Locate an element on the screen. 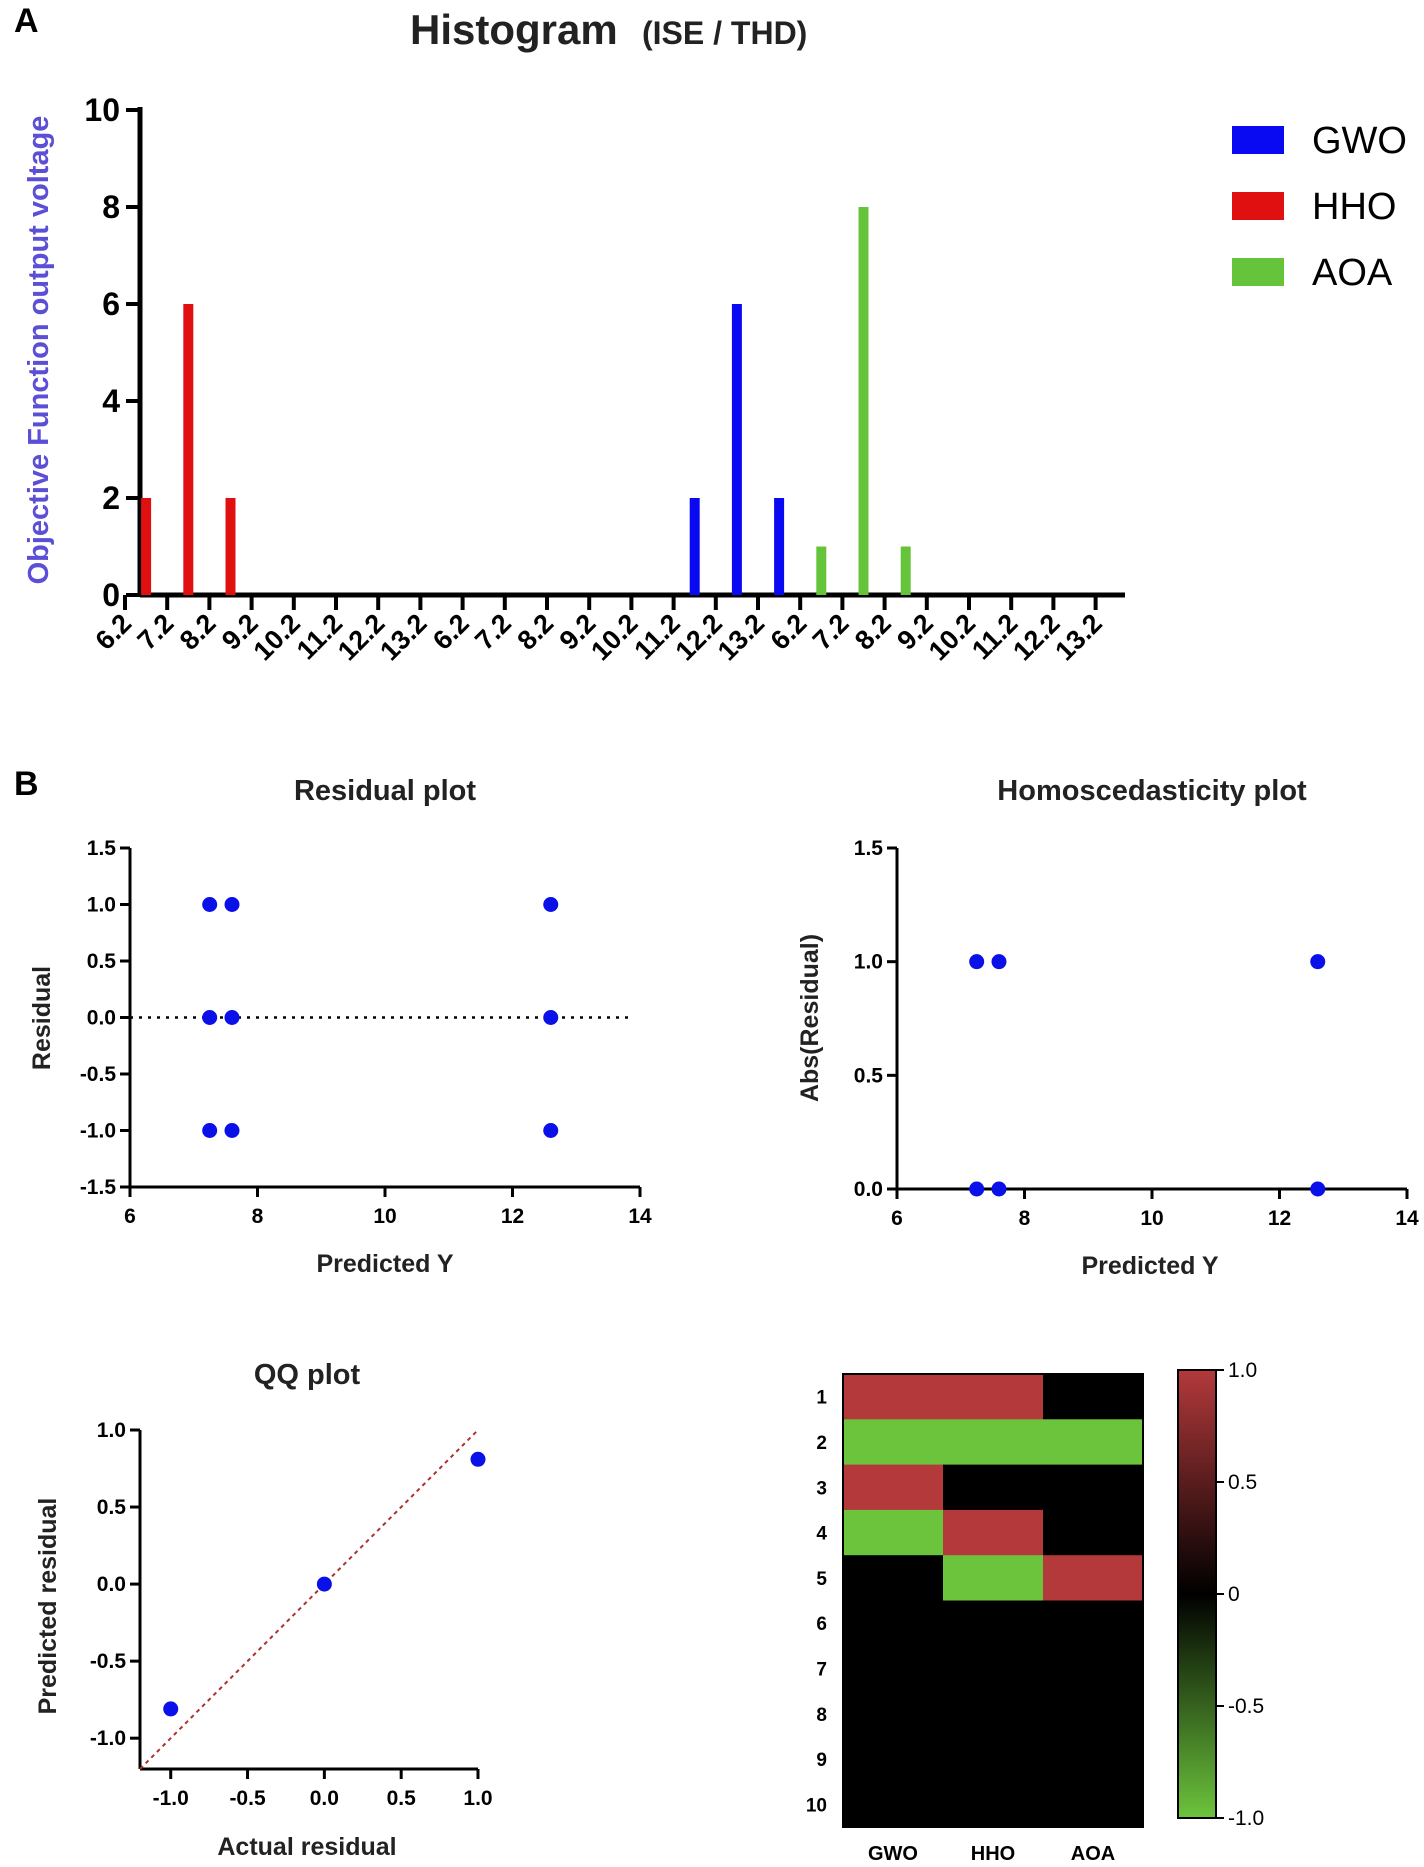  histogram-title-suffix: (ISE / THD) is located at coordinates (724, 33).